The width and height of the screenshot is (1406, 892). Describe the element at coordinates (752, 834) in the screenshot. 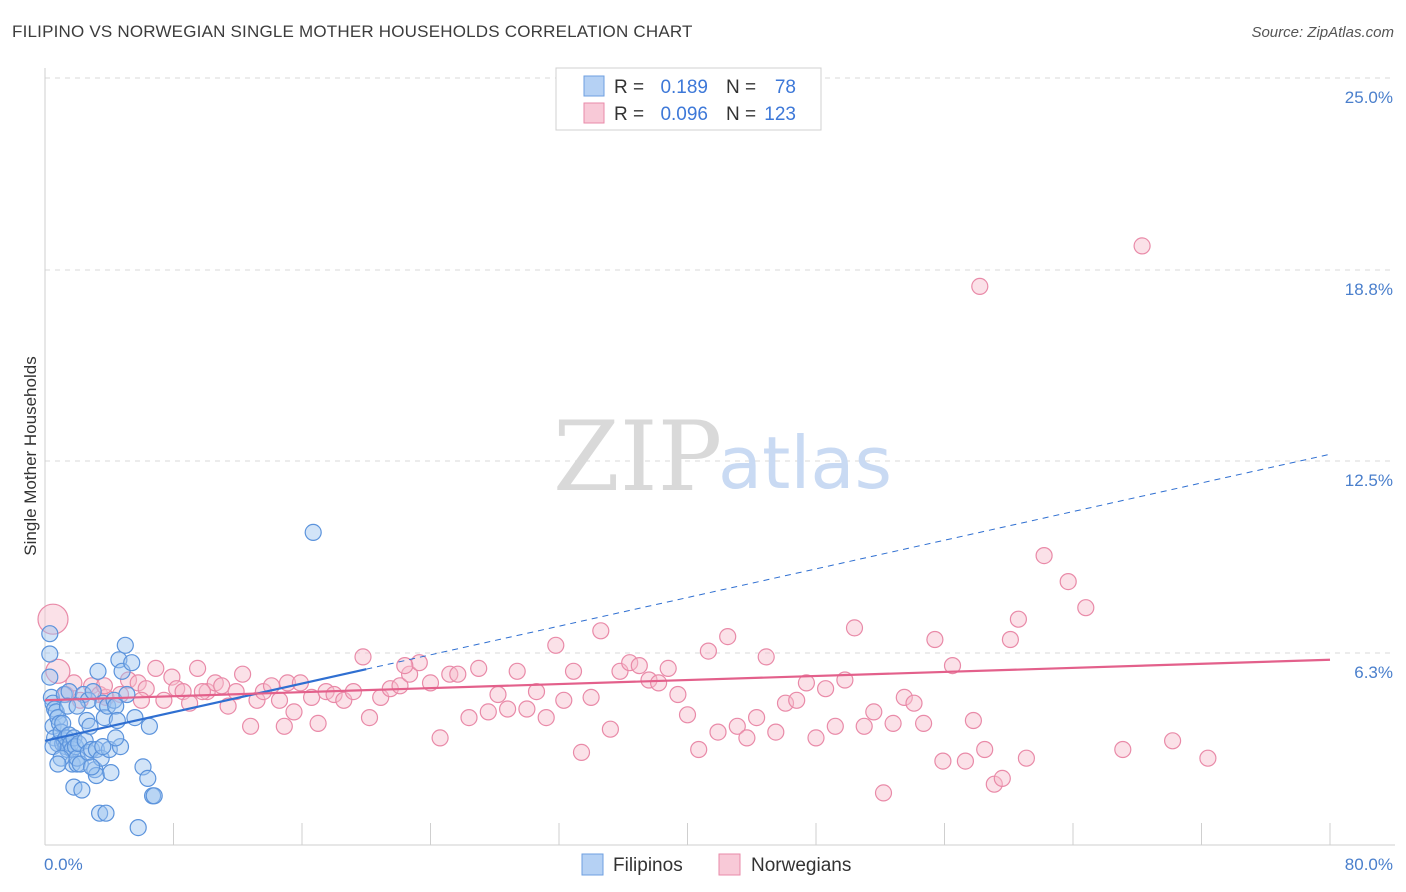

I see `x-tick-marks` at that location.